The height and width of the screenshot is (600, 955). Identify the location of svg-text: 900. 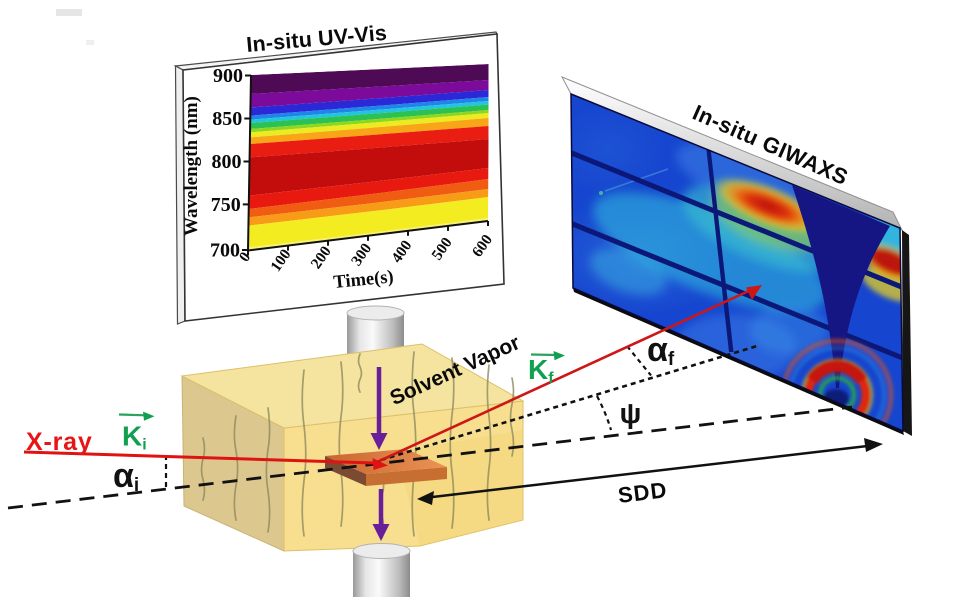
(228, 76).